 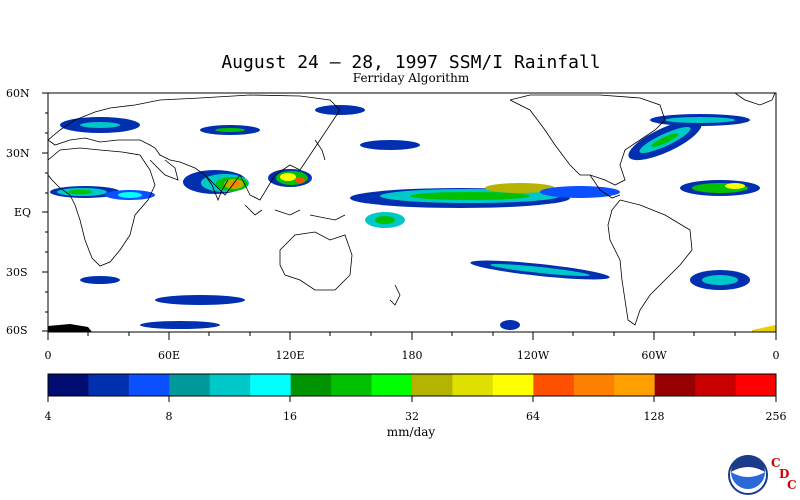 What do you see at coordinates (776, 355) in the screenshot?
I see `lon-label-0-right: 0` at bounding box center [776, 355].